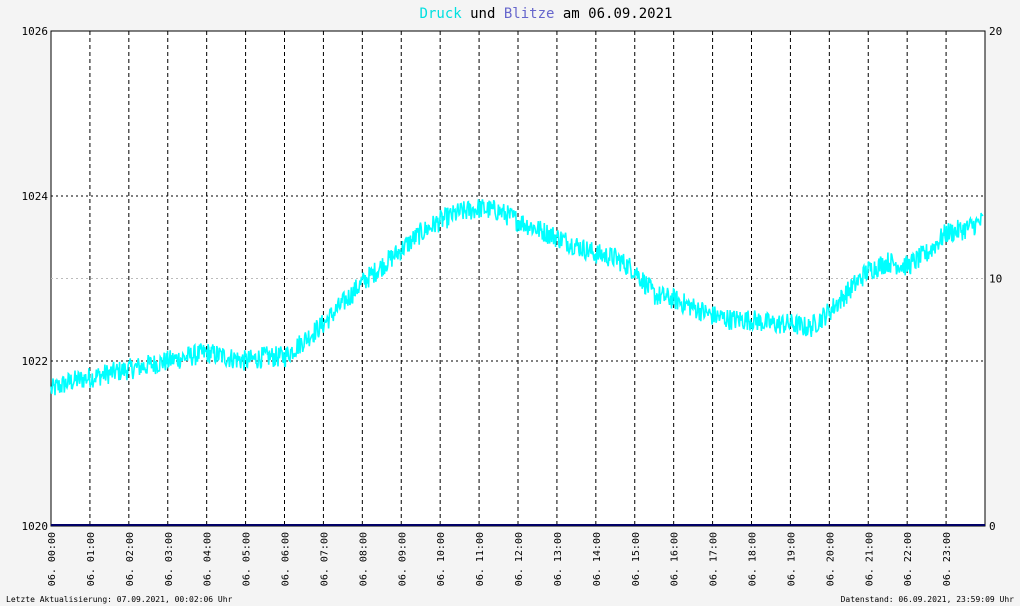 The height and width of the screenshot is (606, 1020). I want to click on footer-data-status: Datenstand: 06.09.2021, 23:59:09 Uhr, so click(927, 599).